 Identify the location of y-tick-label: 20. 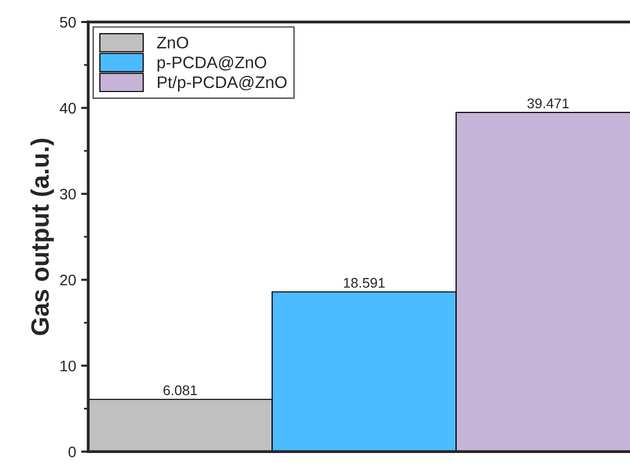
(68, 280).